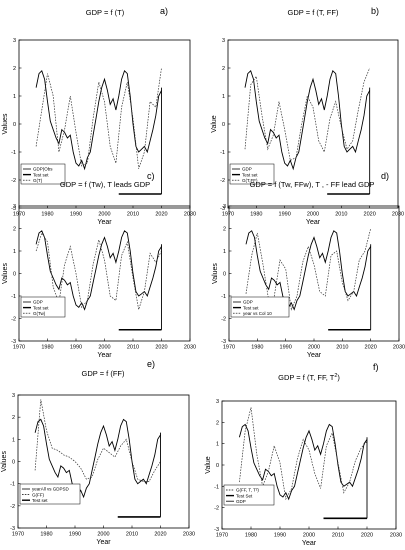 The width and height of the screenshot is (405, 550). I want to click on chart-title: GDP = f (FF), so click(103, 373).